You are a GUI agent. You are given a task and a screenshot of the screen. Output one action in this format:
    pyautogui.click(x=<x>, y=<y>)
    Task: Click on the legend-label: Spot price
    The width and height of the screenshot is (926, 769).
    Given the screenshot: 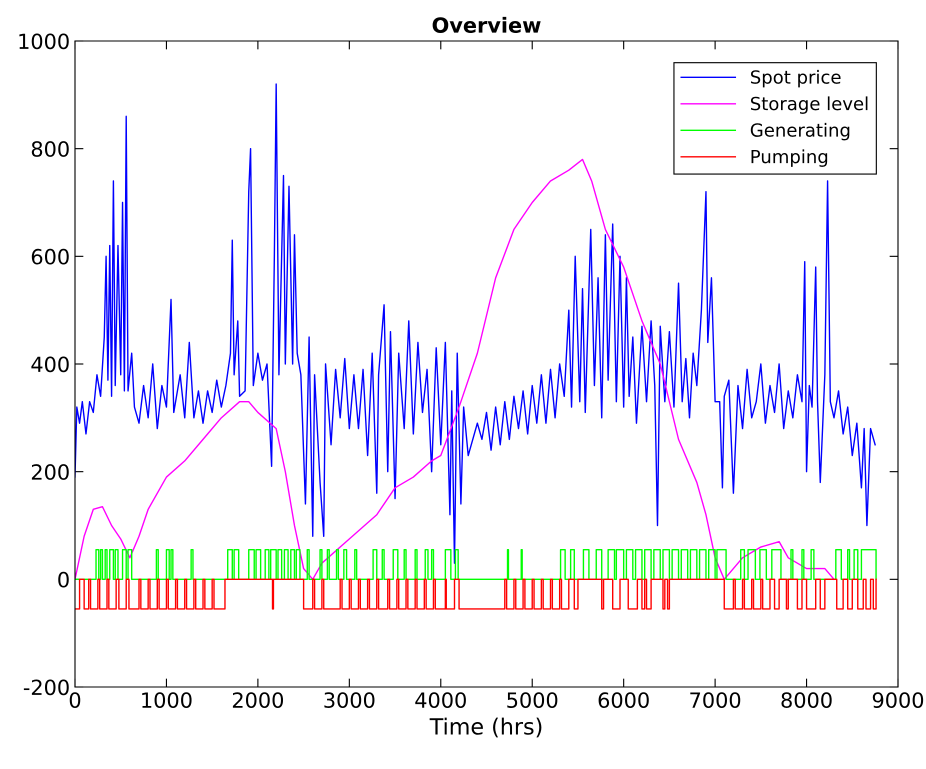 What is the action you would take?
    pyautogui.click(x=795, y=79)
    